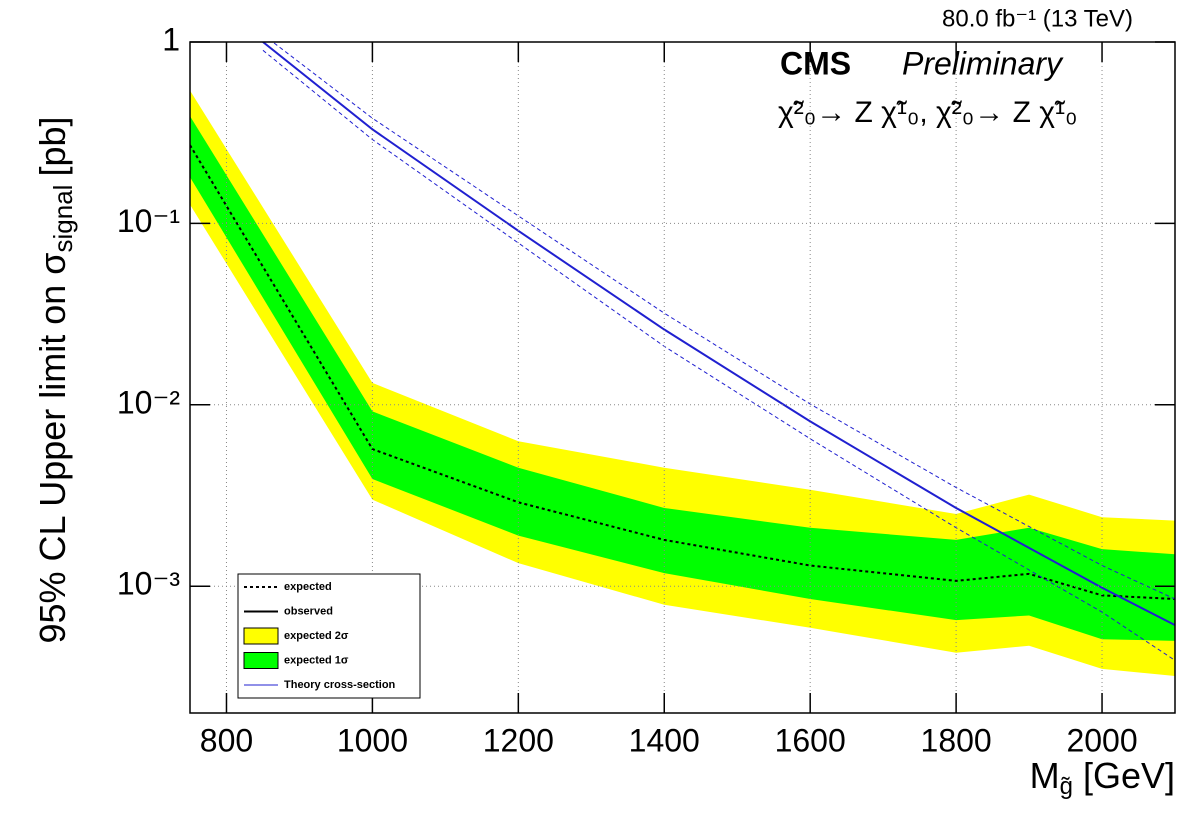 The image size is (1198, 821). Describe the element at coordinates (1045, 775) in the screenshot. I see `x-label-main: M` at that location.